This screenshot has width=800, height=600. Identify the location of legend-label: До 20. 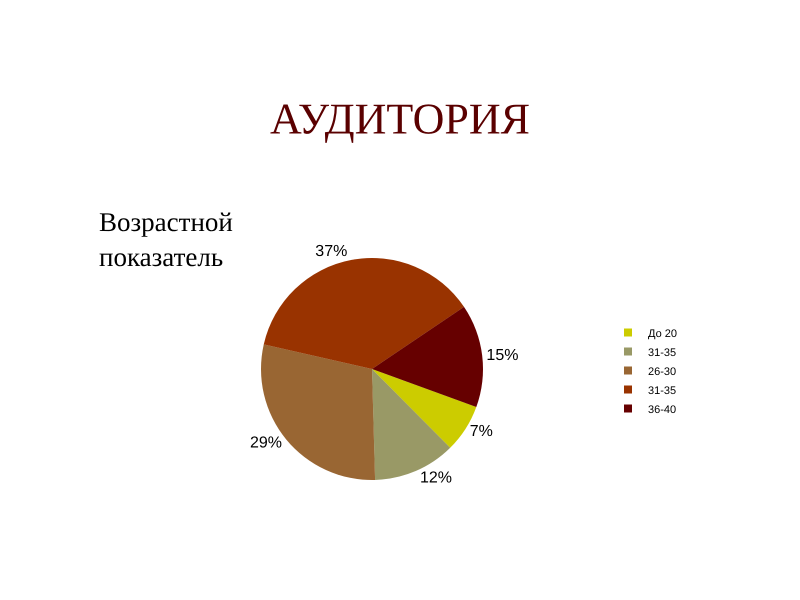
(662, 334).